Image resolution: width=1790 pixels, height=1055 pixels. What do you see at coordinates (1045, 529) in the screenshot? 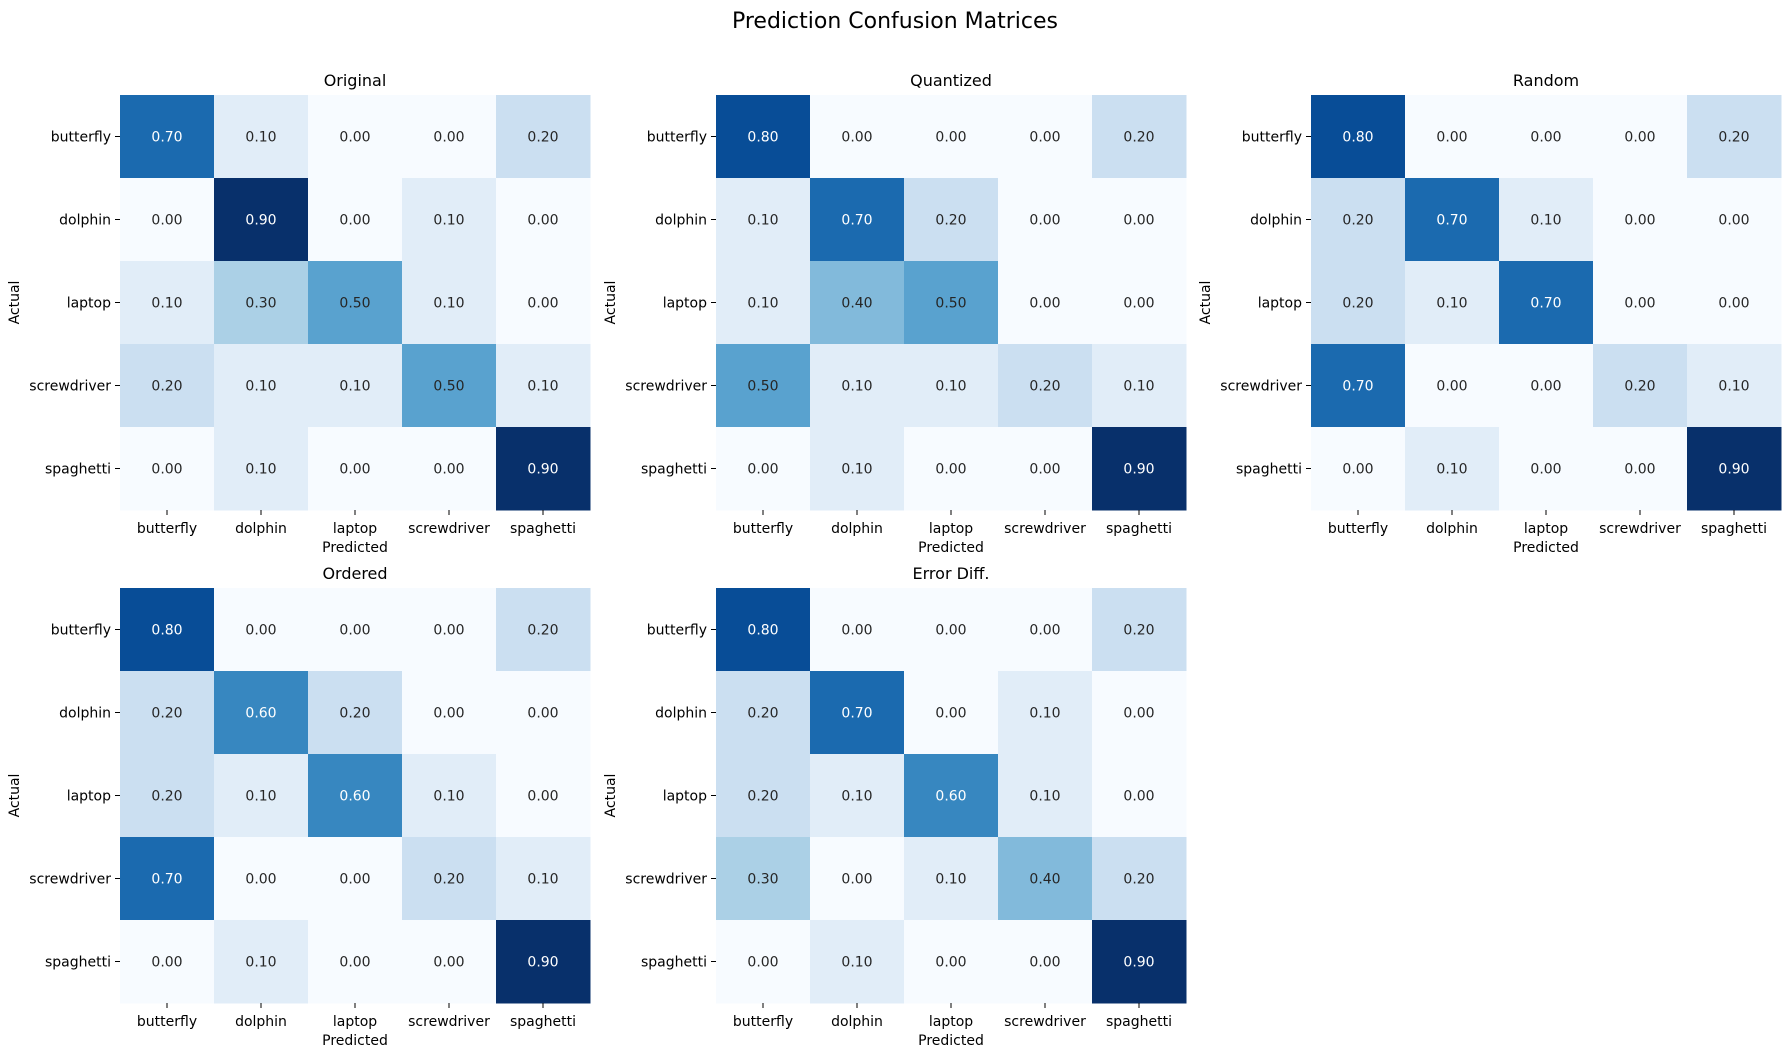
I see `x-tick-label: screwdriver` at bounding box center [1045, 529].